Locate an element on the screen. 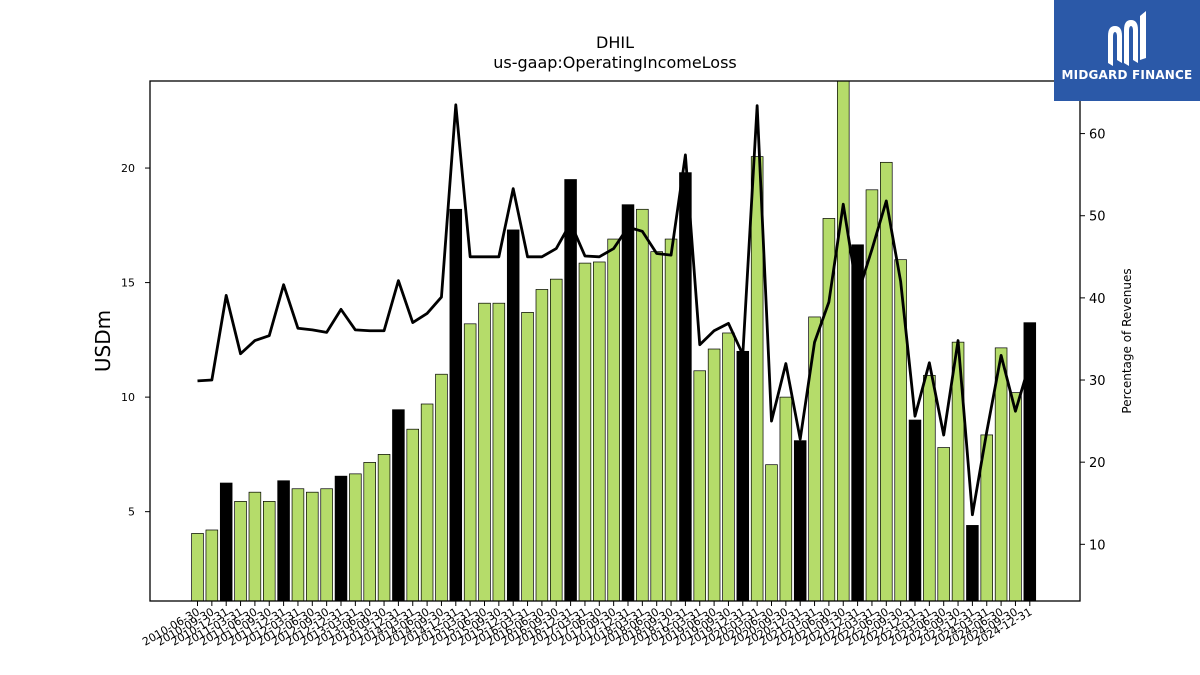 The height and width of the screenshot is (675, 1200). y2-tick-label: 40 is located at coordinates (1097, 299).